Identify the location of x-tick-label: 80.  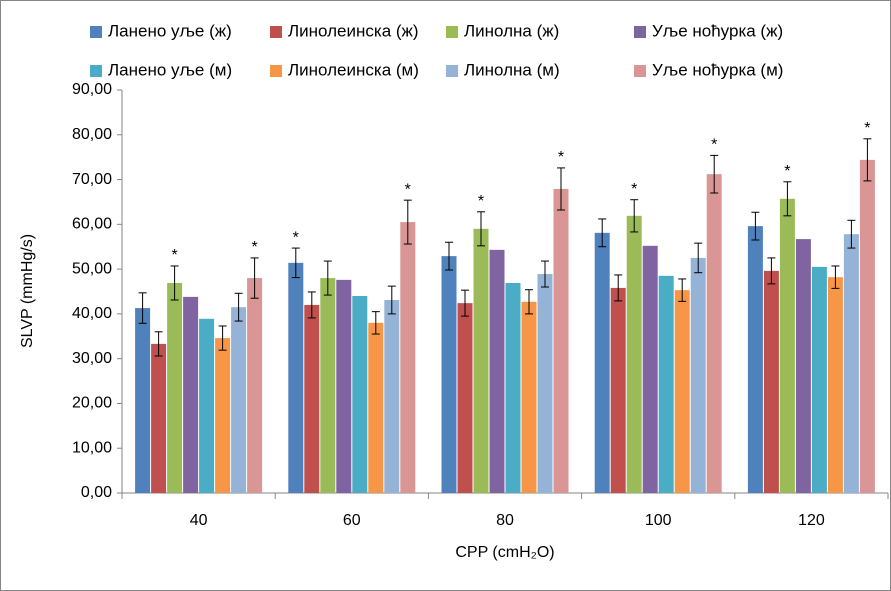
(505, 520).